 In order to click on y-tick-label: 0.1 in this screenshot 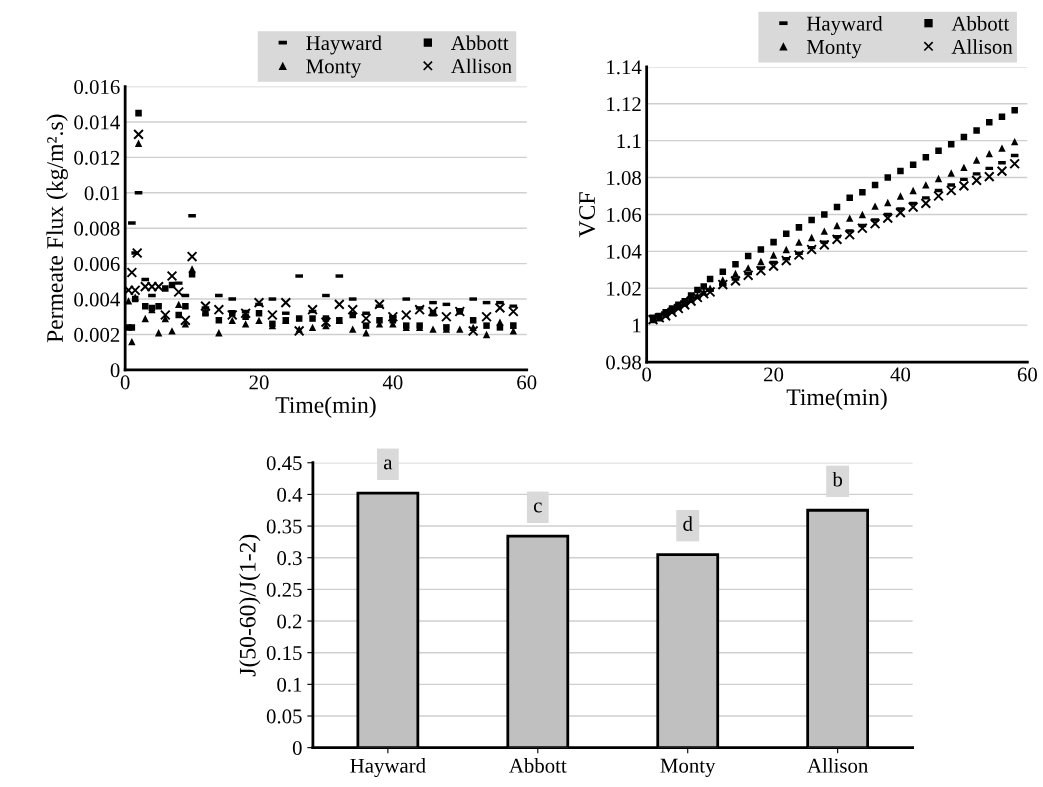, I will do `click(289, 684)`.